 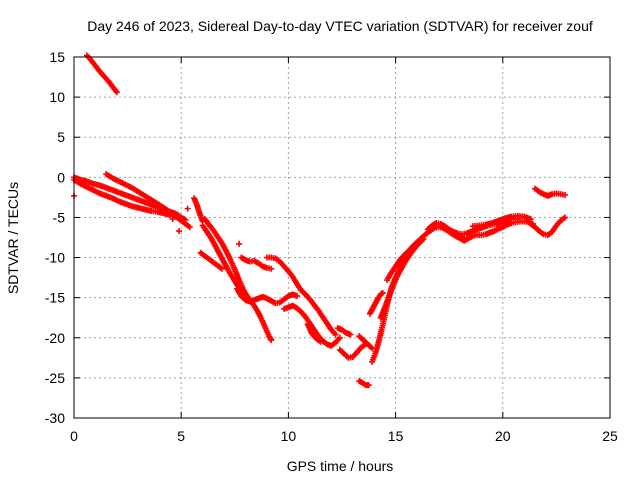 What do you see at coordinates (61, 177) in the screenshot?
I see `y-tick-label: 0` at bounding box center [61, 177].